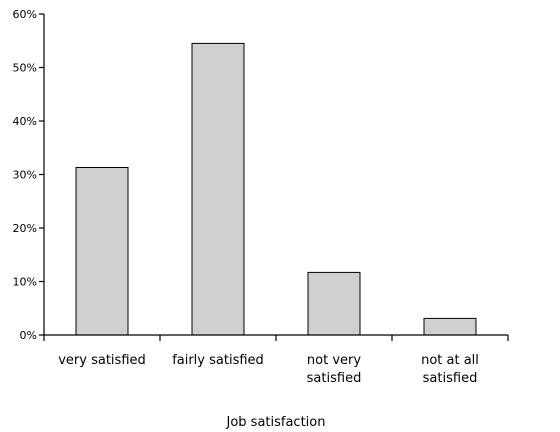 The width and height of the screenshot is (560, 432). I want to click on x-tick-label-line: very satisfied, so click(102, 360).